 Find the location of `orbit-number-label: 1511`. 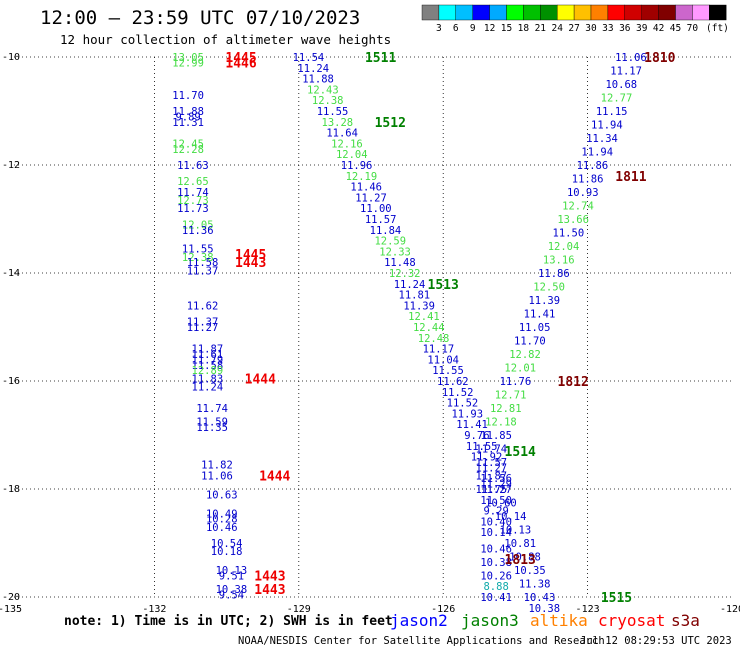

orbit-number-label: 1511 is located at coordinates (380, 58).